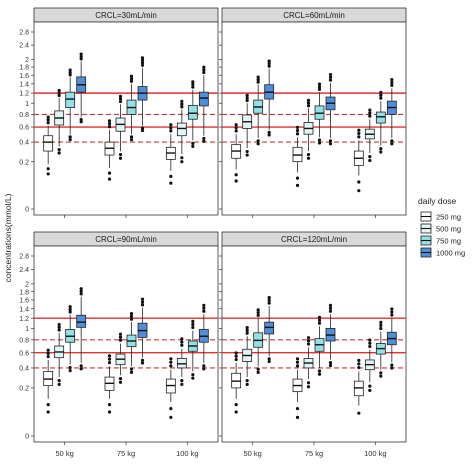 The height and width of the screenshot is (474, 474). I want to click on y-tick-label: 0, so click(27, 210).